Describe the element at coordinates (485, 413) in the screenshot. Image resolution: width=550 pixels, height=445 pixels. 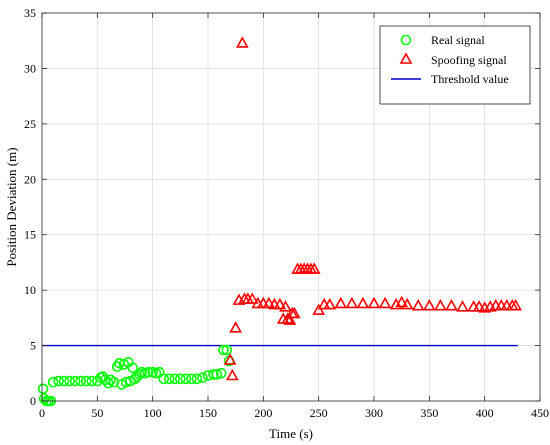
I see `x-tick-label: 400` at that location.